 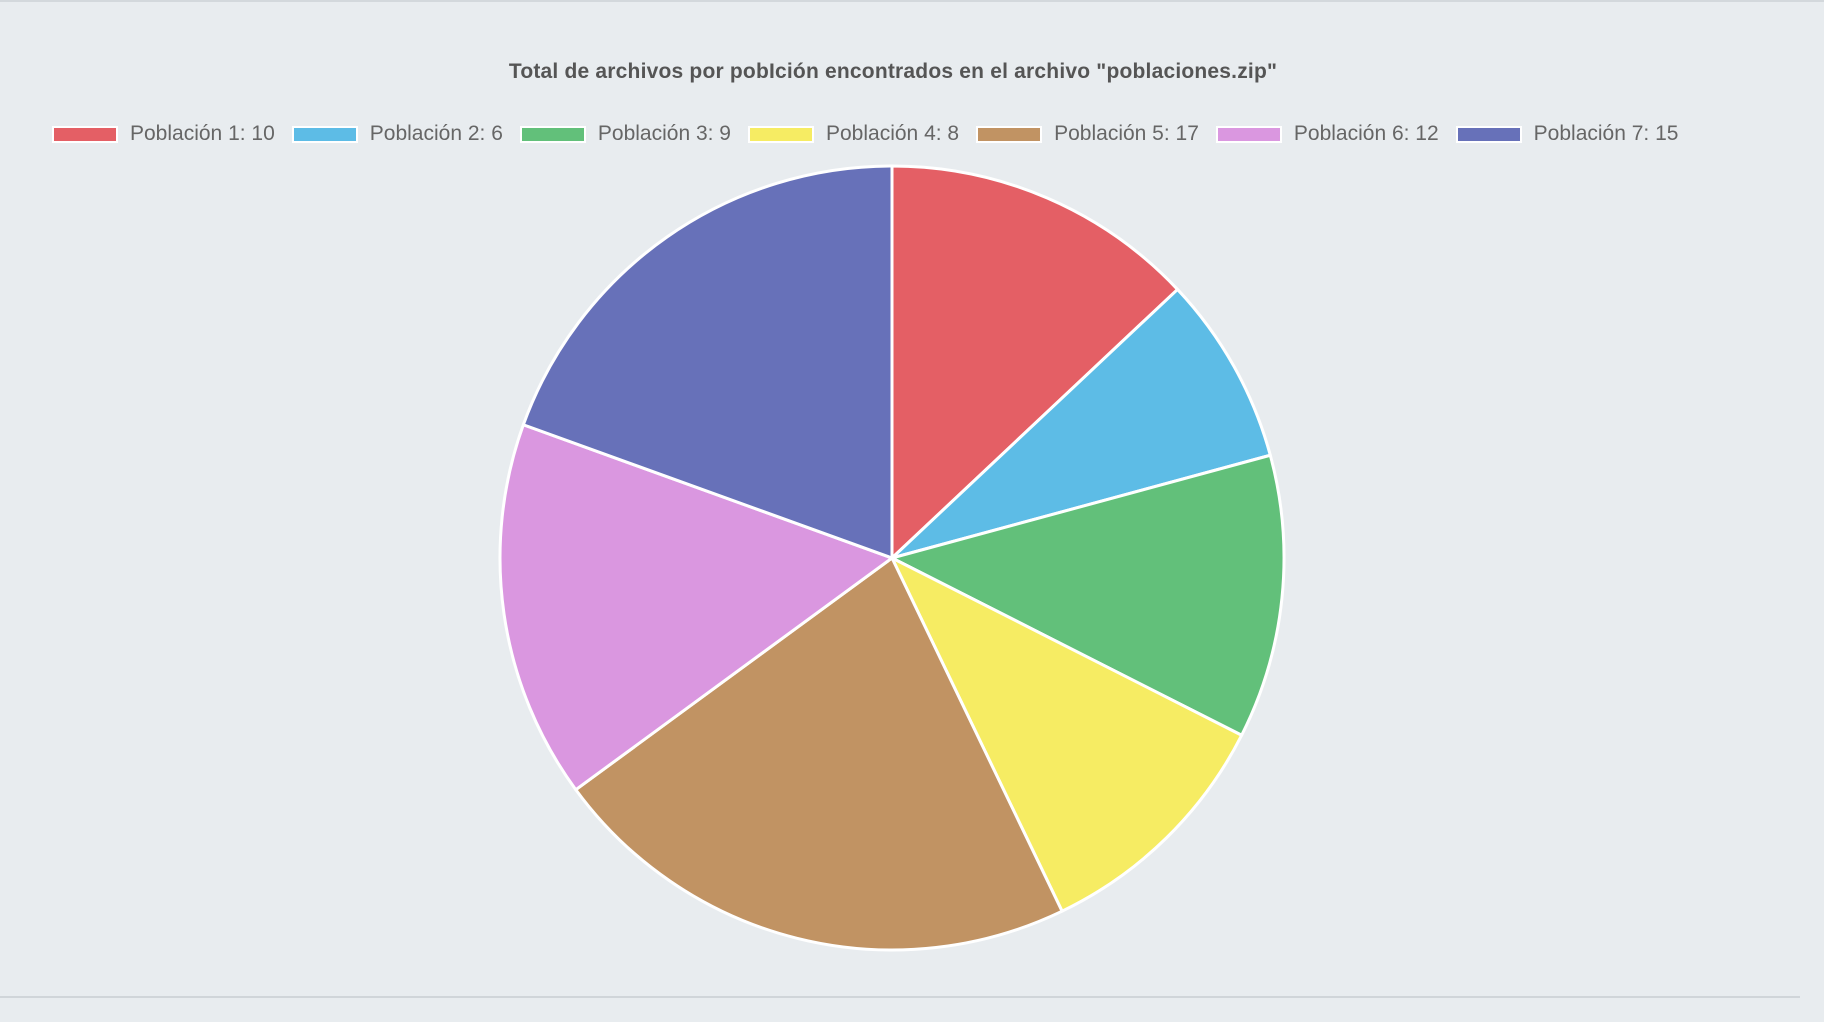 I want to click on legend-label: Población 7: 15, so click(x=1606, y=133).